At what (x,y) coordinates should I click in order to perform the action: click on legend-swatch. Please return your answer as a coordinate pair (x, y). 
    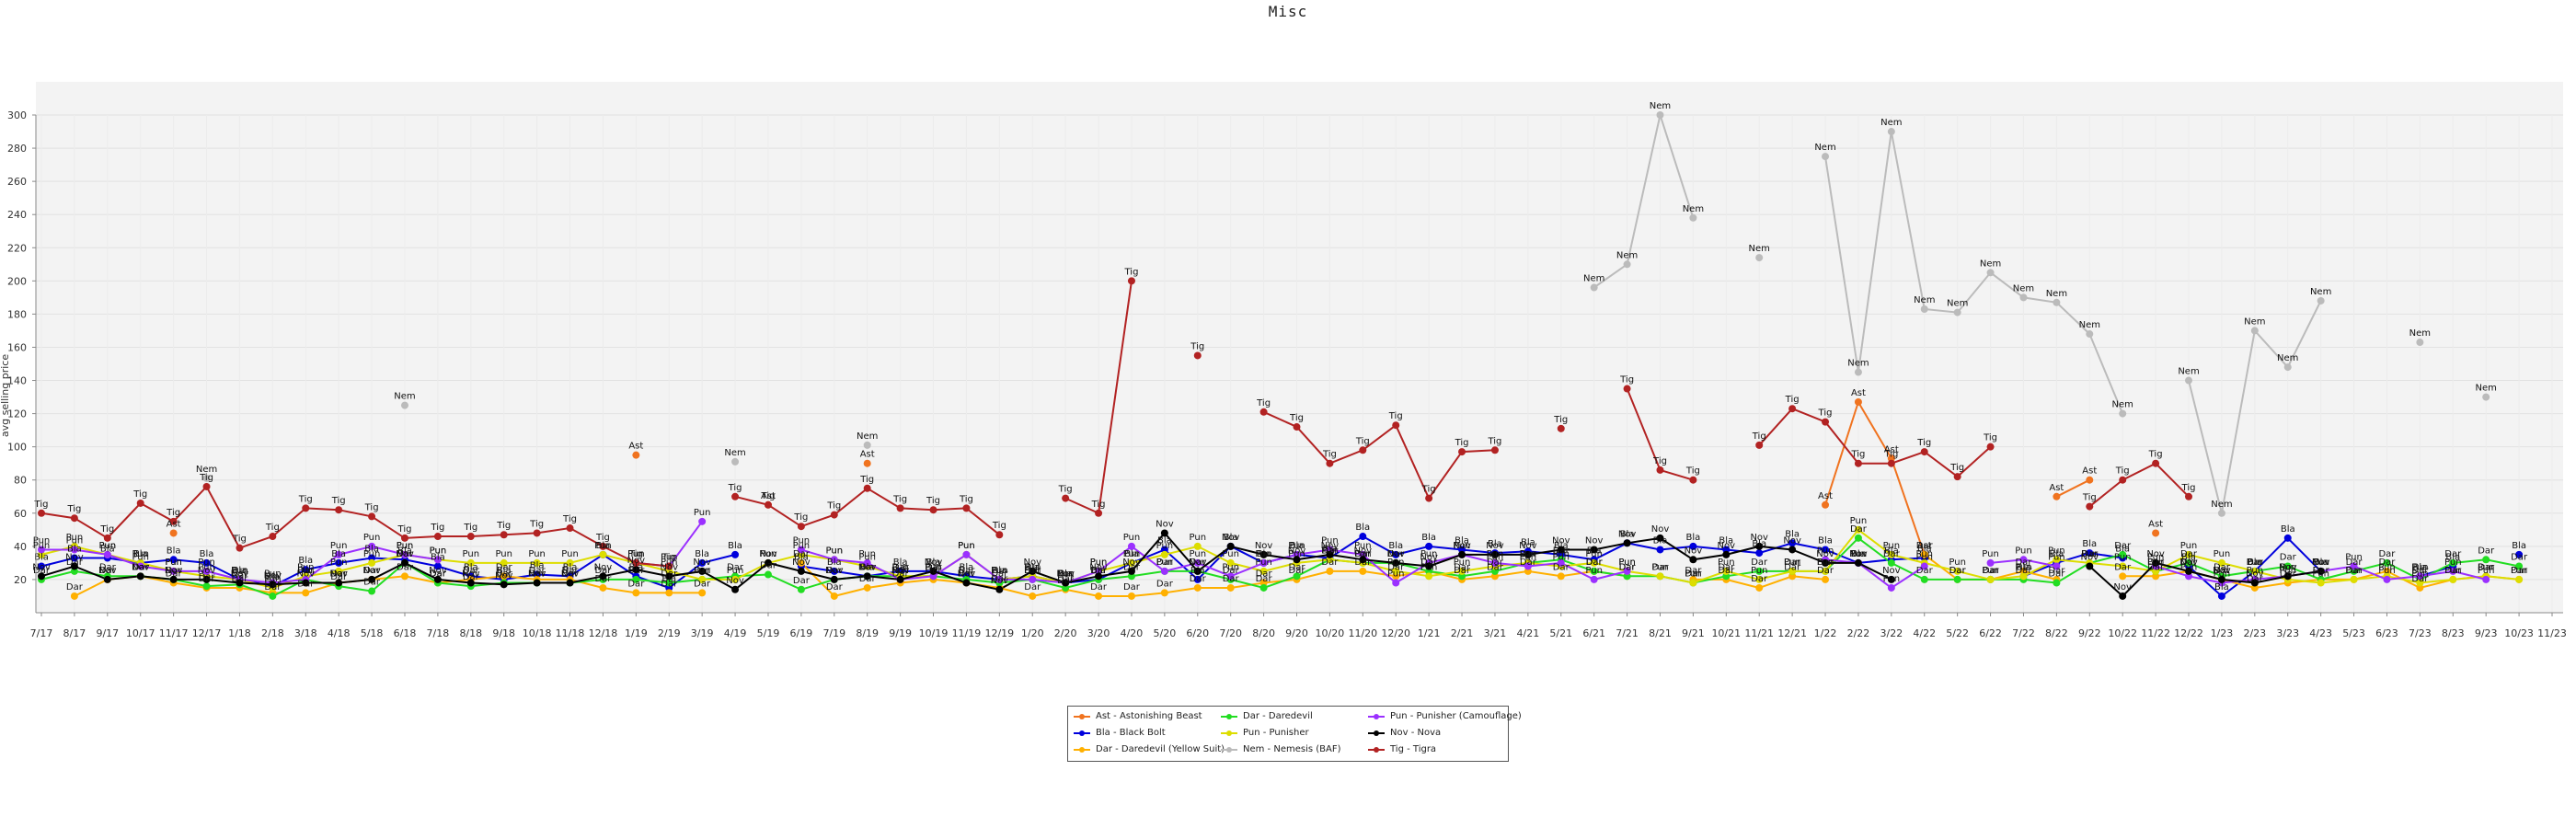
    Looking at the image, I should click on (1082, 733).